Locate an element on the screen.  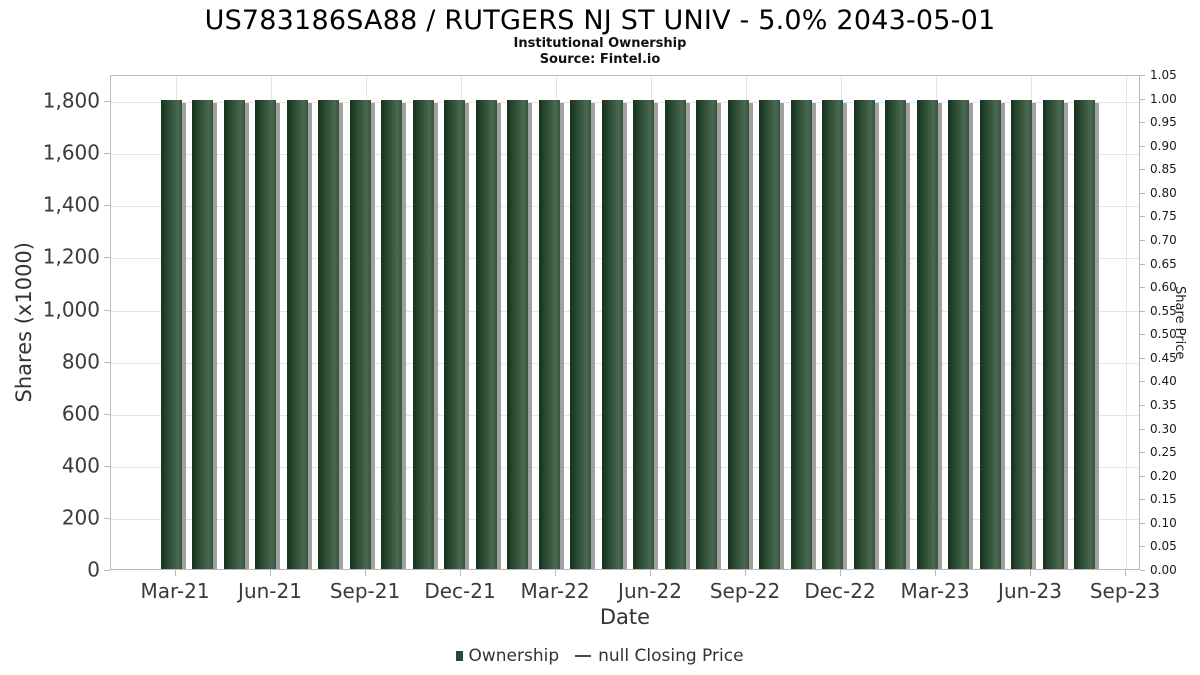
x-axis-tick-label: Sep-21 is located at coordinates (365, 591).